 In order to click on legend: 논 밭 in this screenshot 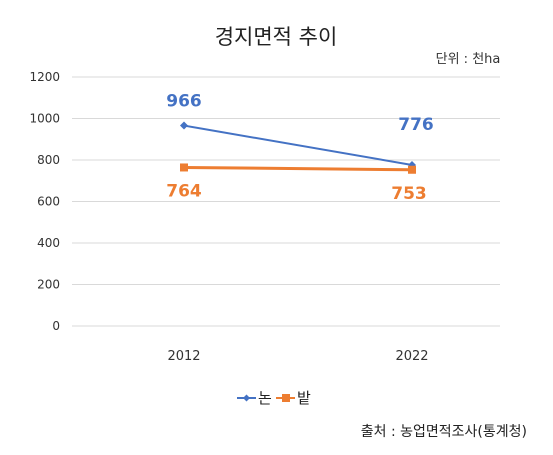, I will do `click(274, 398)`.